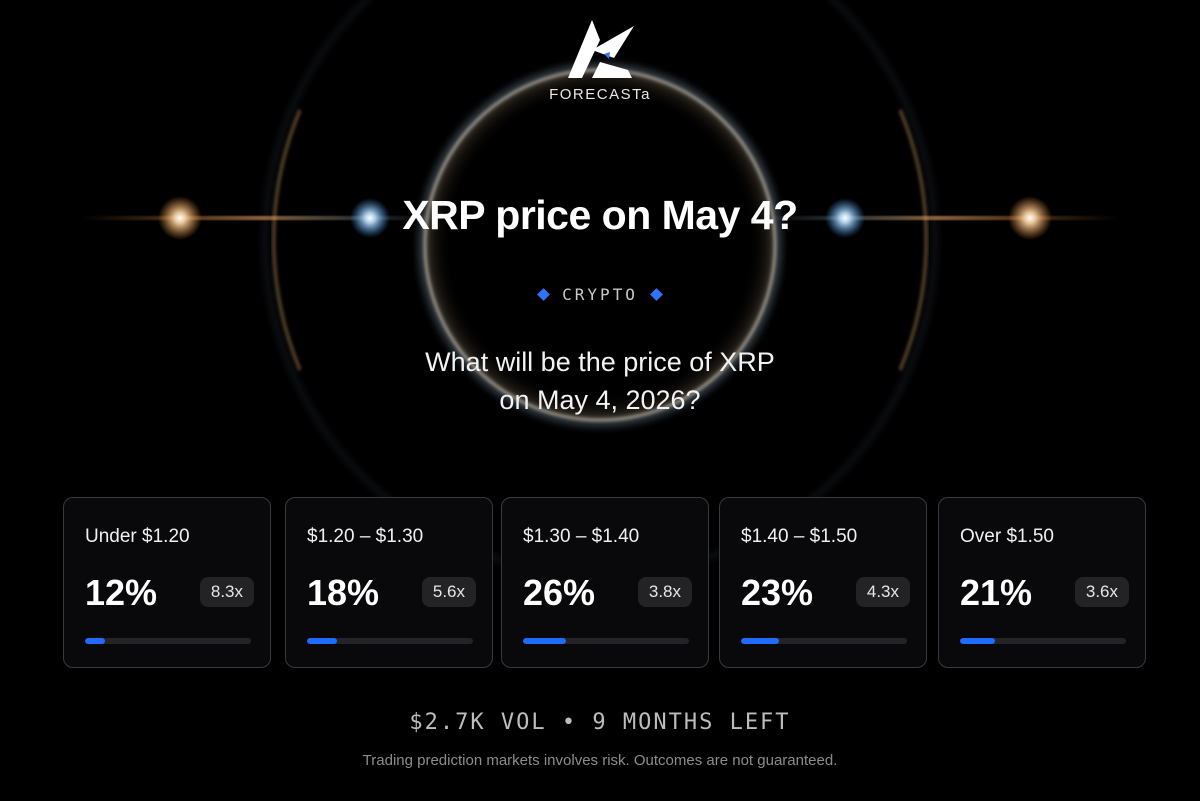  I want to click on outcome-range: $1.20 – $1.30, so click(365, 536).